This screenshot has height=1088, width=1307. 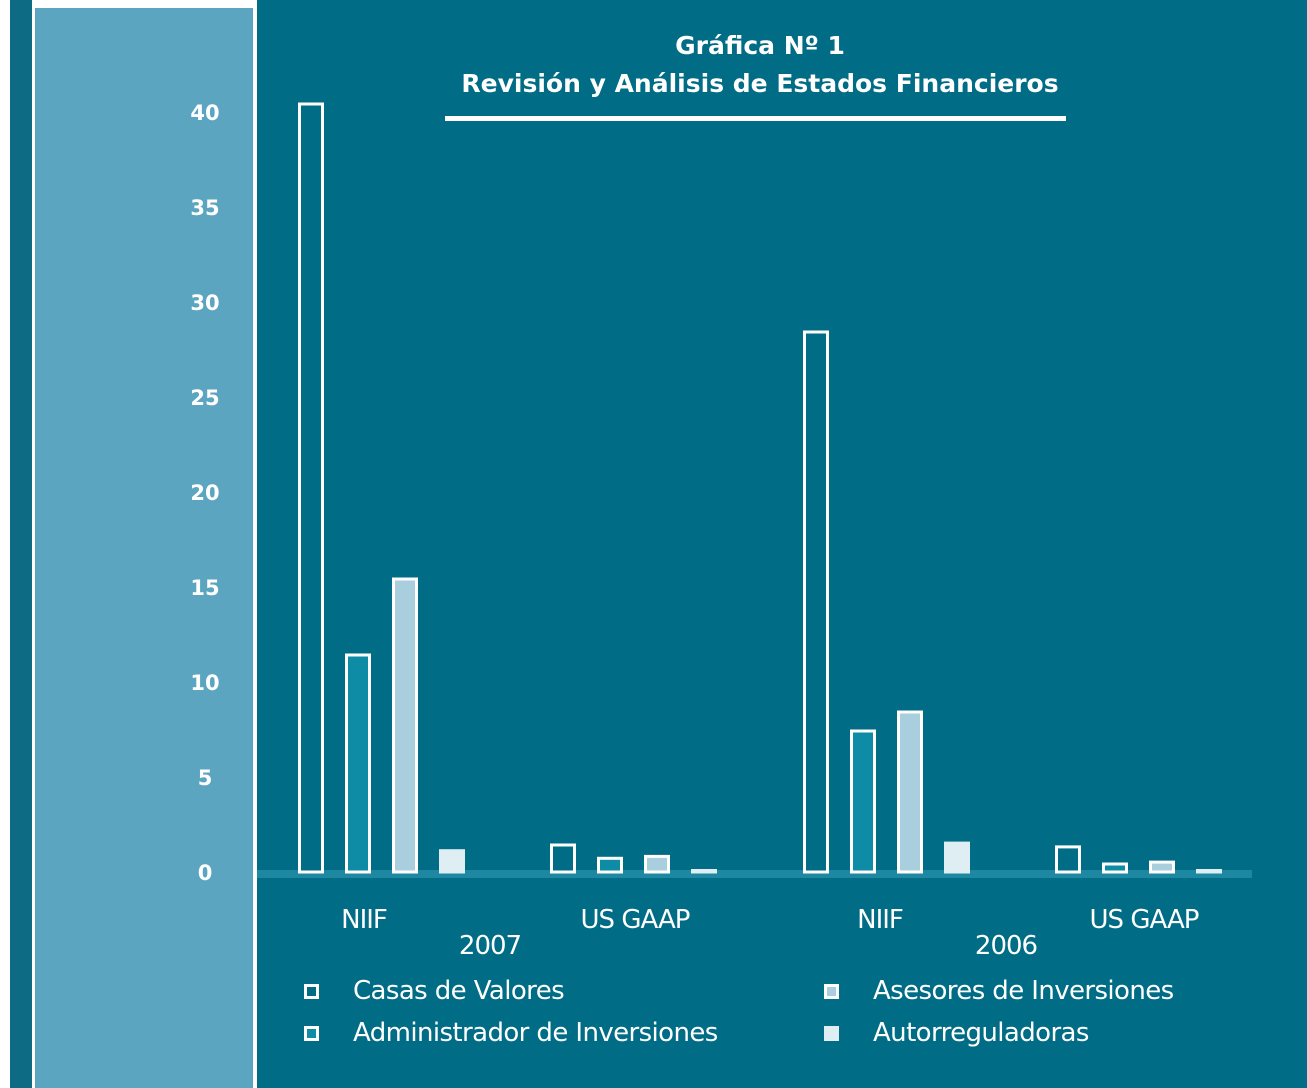 What do you see at coordinates (535, 1033) in the screenshot?
I see `legend-label: Administrador de Inversiones` at bounding box center [535, 1033].